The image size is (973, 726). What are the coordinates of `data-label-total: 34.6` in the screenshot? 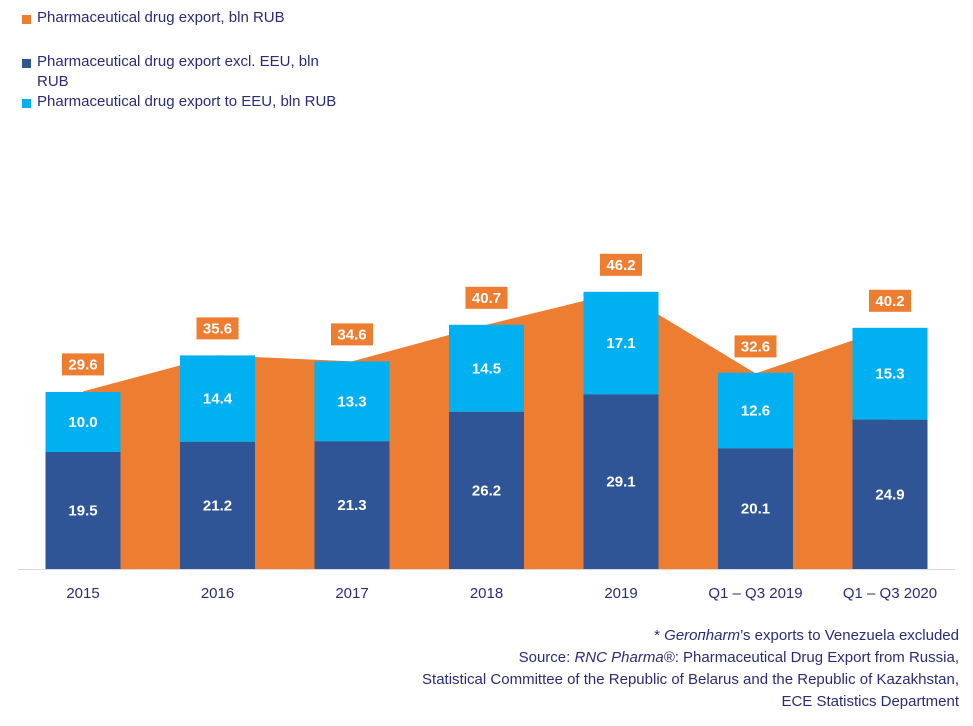 It's located at (351, 334).